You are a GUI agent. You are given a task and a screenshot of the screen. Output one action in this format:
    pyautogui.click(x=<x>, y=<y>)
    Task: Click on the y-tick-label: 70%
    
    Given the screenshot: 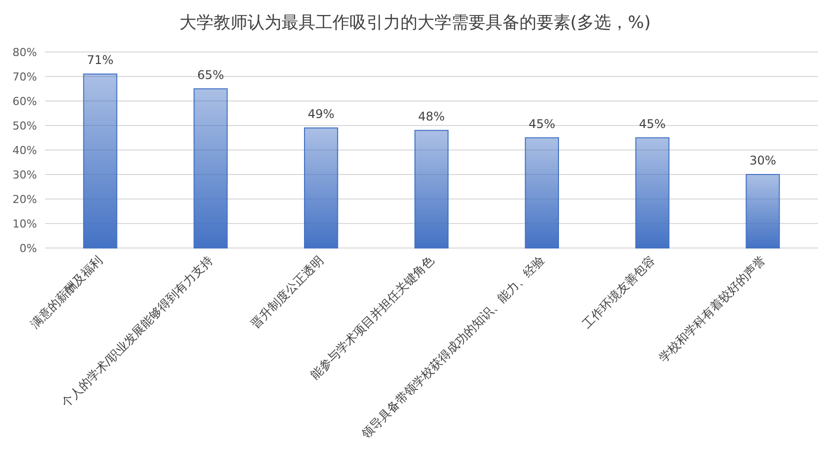 What is the action you would take?
    pyautogui.click(x=24, y=77)
    